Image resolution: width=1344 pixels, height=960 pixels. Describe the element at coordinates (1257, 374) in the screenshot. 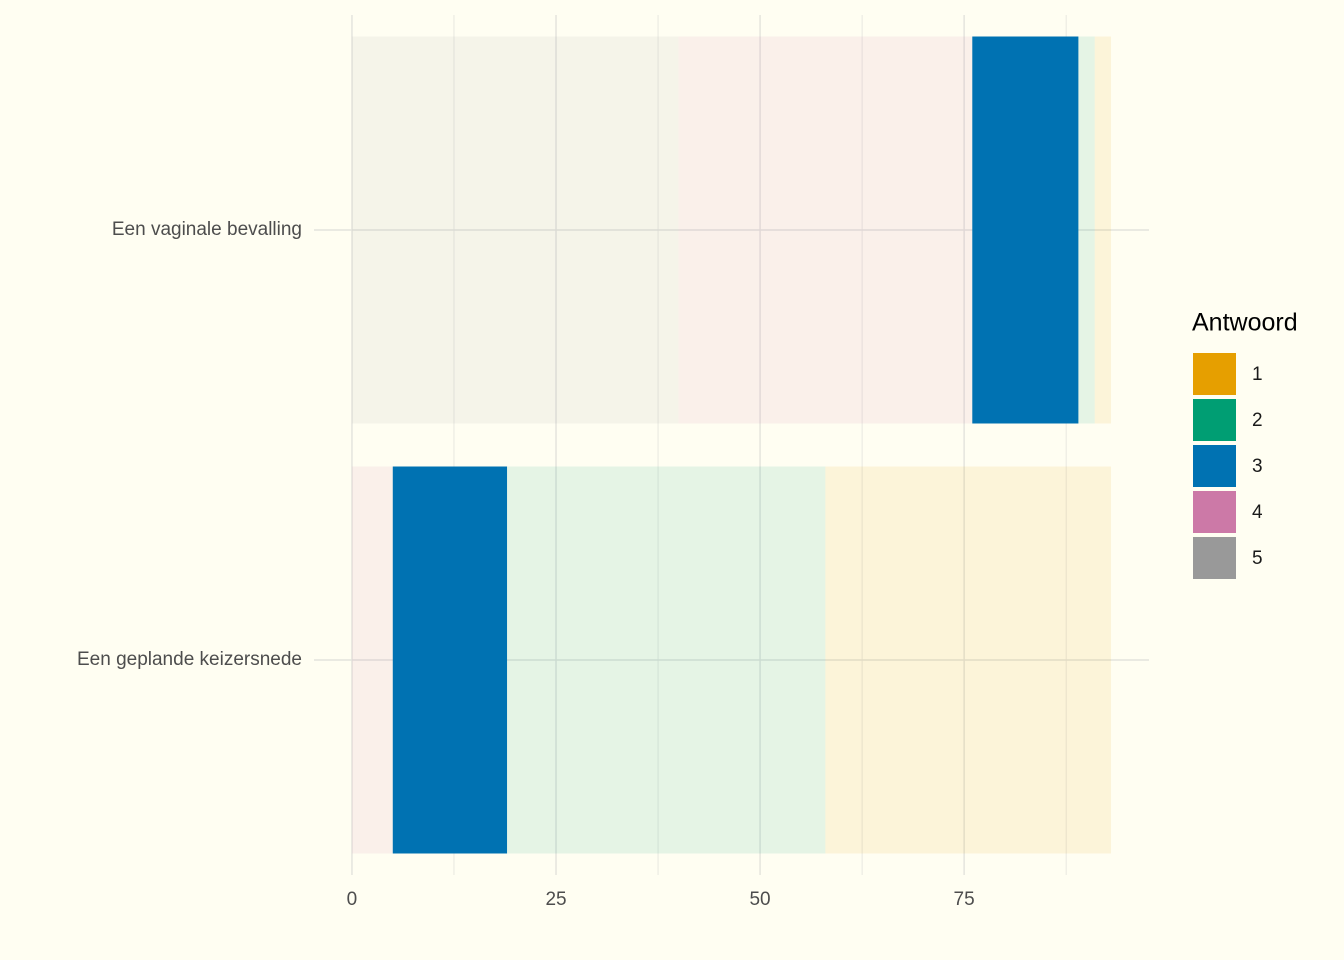

I see `legend-label: 1` at that location.